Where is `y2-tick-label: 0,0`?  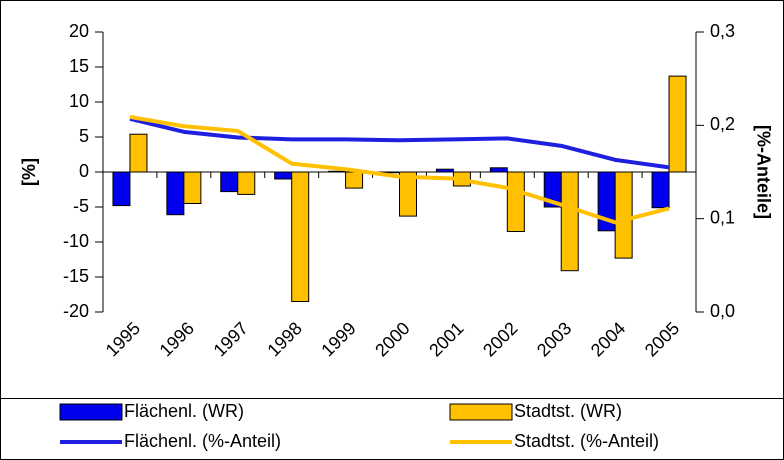
y2-tick-label: 0,0 is located at coordinates (722, 311).